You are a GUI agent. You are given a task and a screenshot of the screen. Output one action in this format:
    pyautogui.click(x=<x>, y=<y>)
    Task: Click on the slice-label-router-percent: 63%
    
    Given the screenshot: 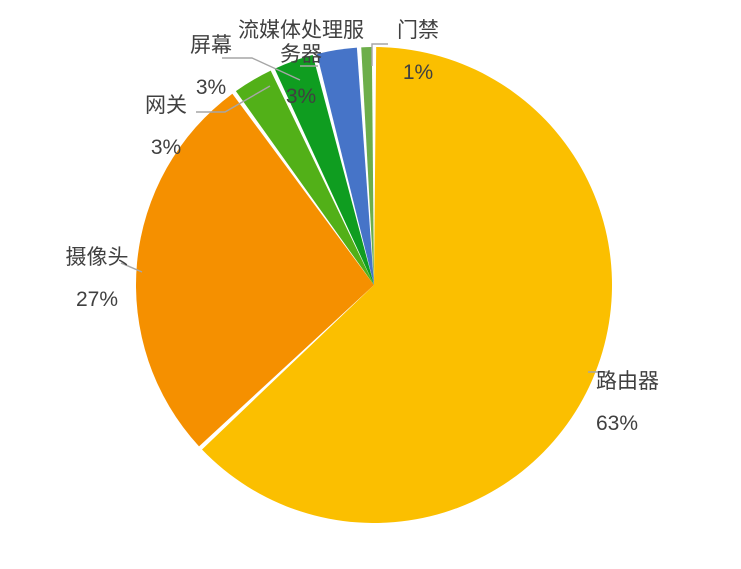 What is the action you would take?
    pyautogui.click(x=617, y=424)
    